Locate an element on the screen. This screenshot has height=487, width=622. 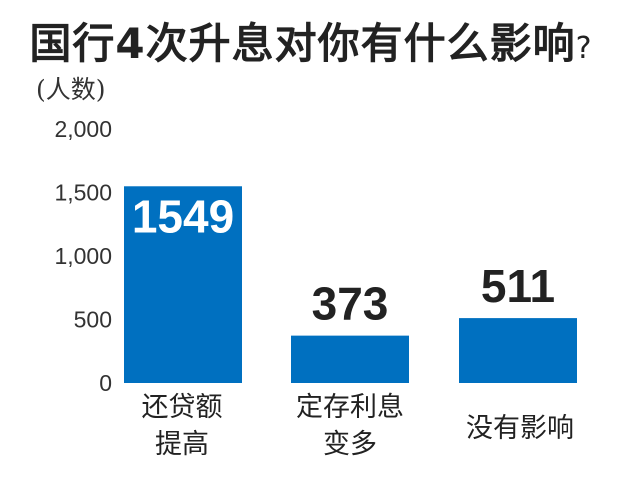
category-label-line: 变多 is located at coordinates (350, 444).